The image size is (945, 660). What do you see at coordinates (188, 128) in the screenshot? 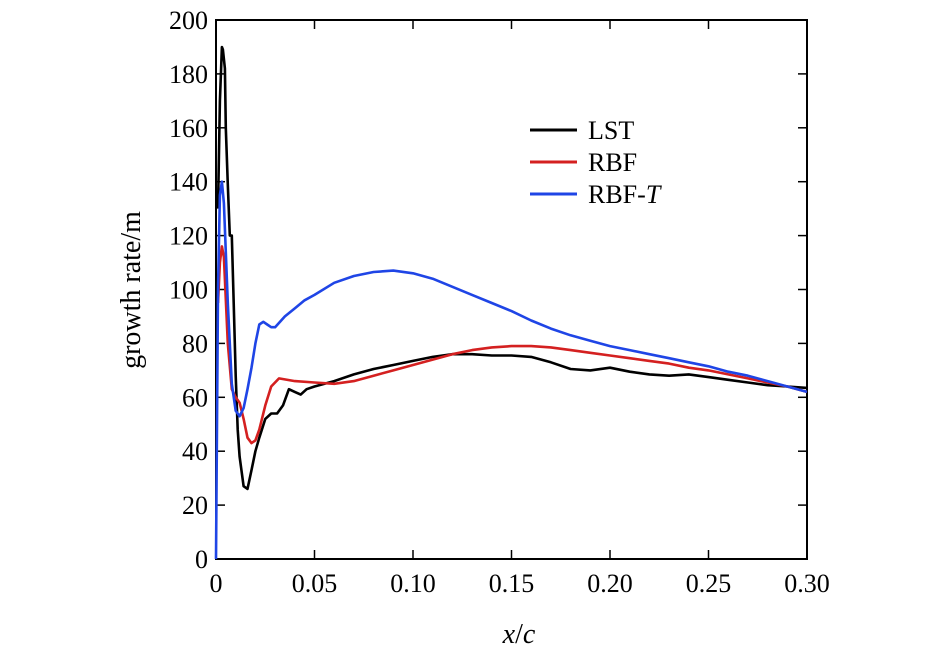
I see `y-tick-label: 160` at bounding box center [188, 128].